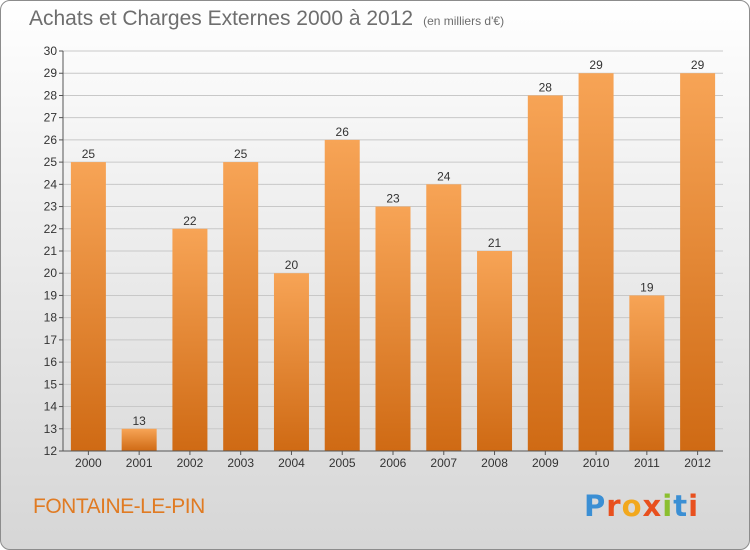 Image resolution: width=750 pixels, height=550 pixels. I want to click on y-tick-label: 18, so click(51, 318).